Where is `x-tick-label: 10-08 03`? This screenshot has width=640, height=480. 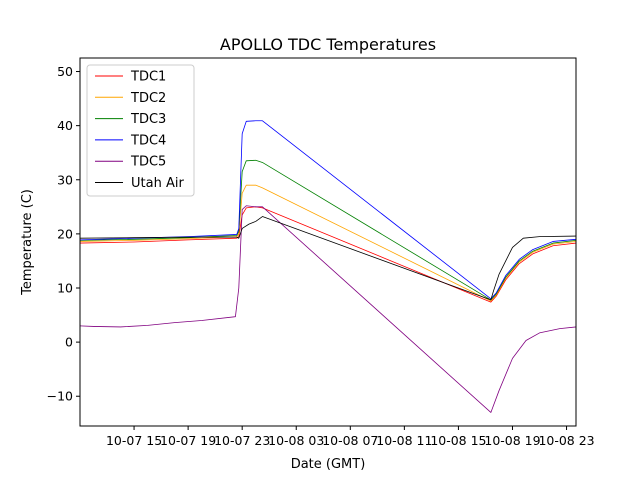
x-tick-label: 10-08 03 is located at coordinates (296, 440).